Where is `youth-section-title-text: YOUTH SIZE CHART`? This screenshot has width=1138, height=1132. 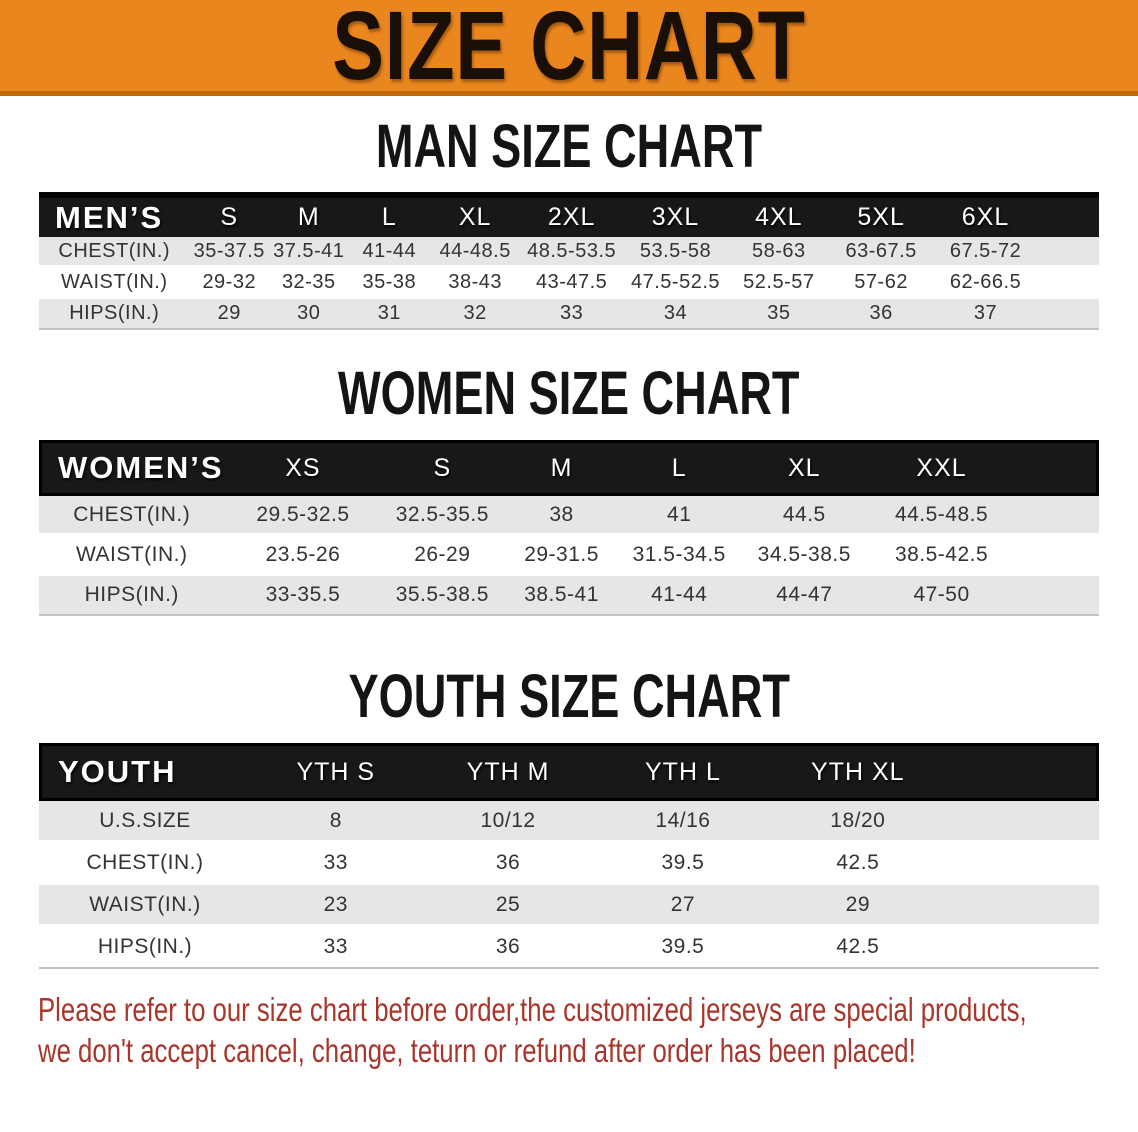
youth-section-title-text: YOUTH SIZE CHART is located at coordinates (569, 696).